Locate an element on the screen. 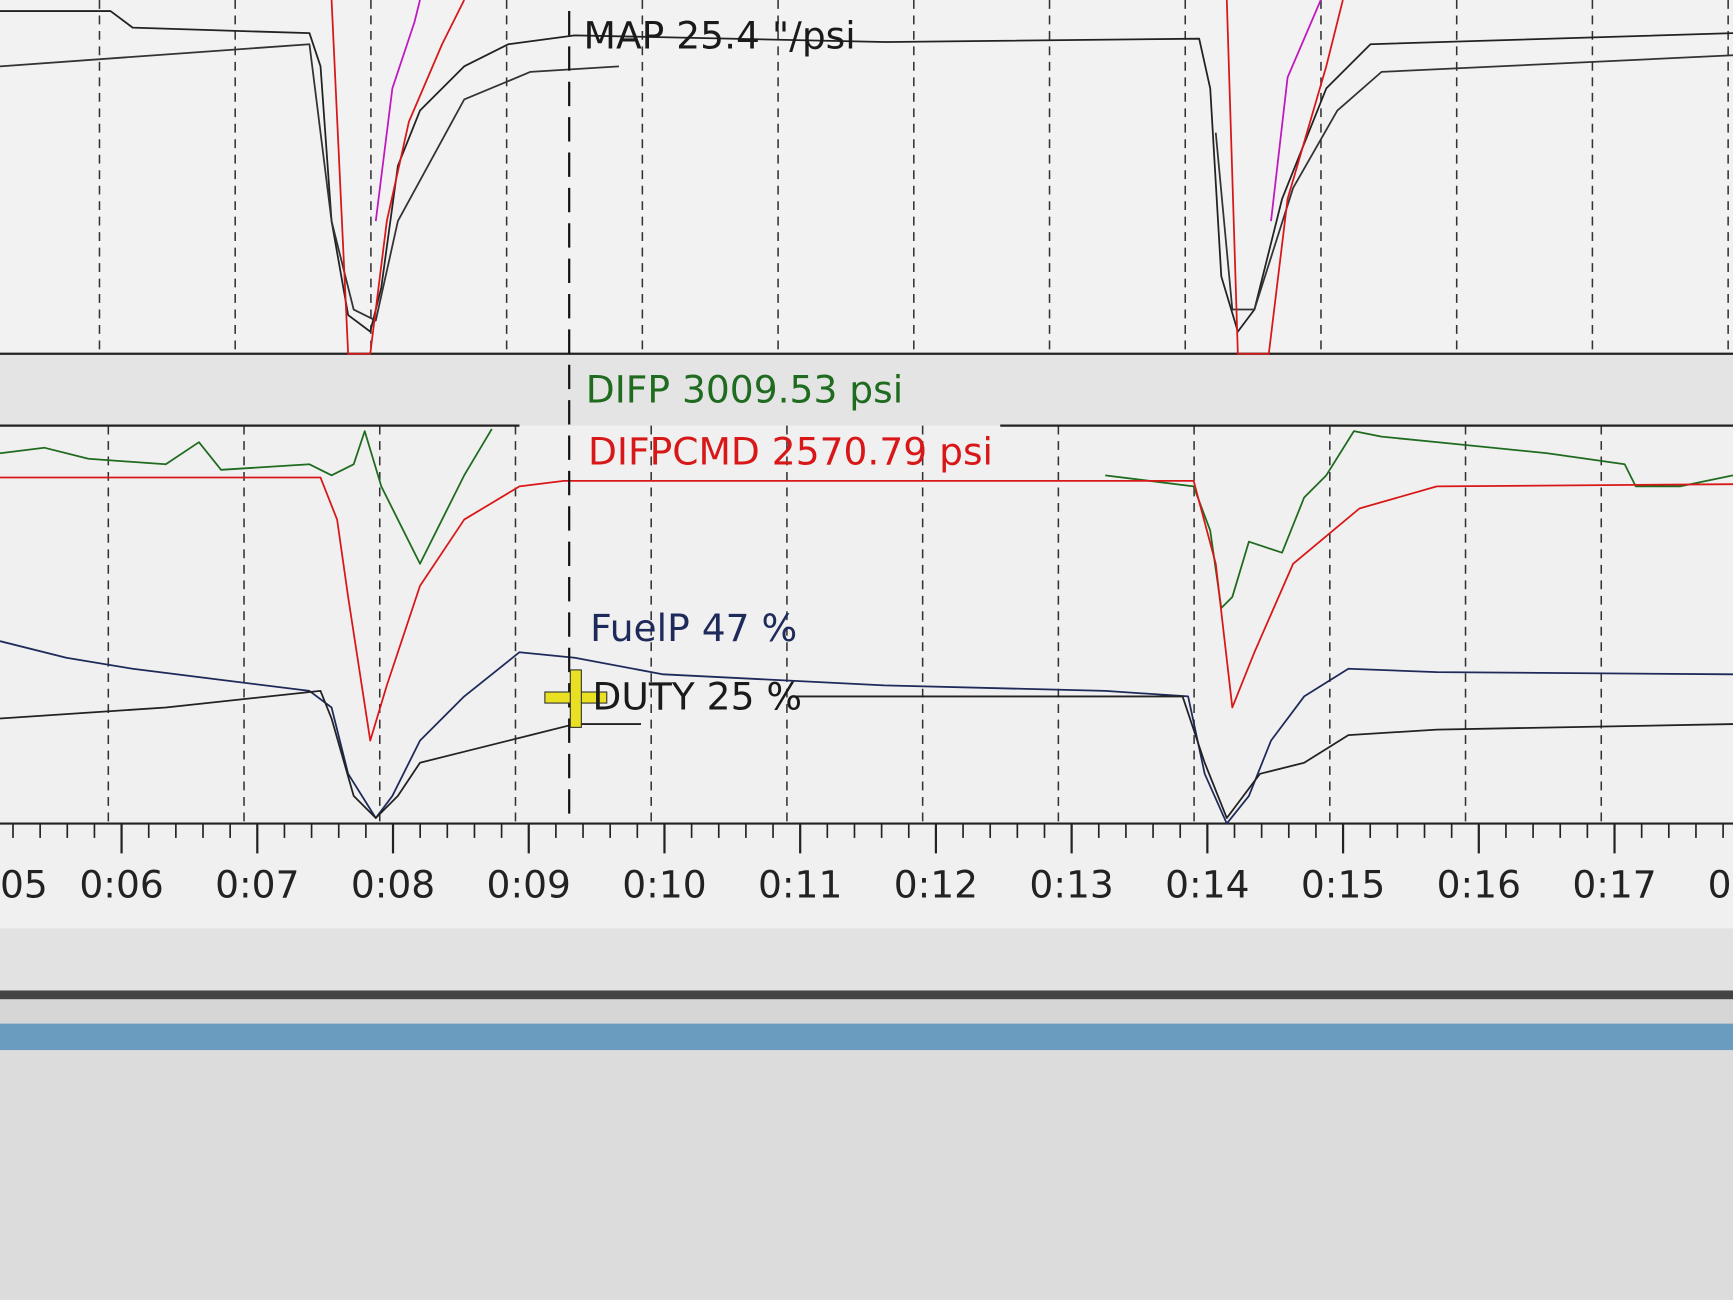  tick-label: 0: is located at coordinates (1720, 885).